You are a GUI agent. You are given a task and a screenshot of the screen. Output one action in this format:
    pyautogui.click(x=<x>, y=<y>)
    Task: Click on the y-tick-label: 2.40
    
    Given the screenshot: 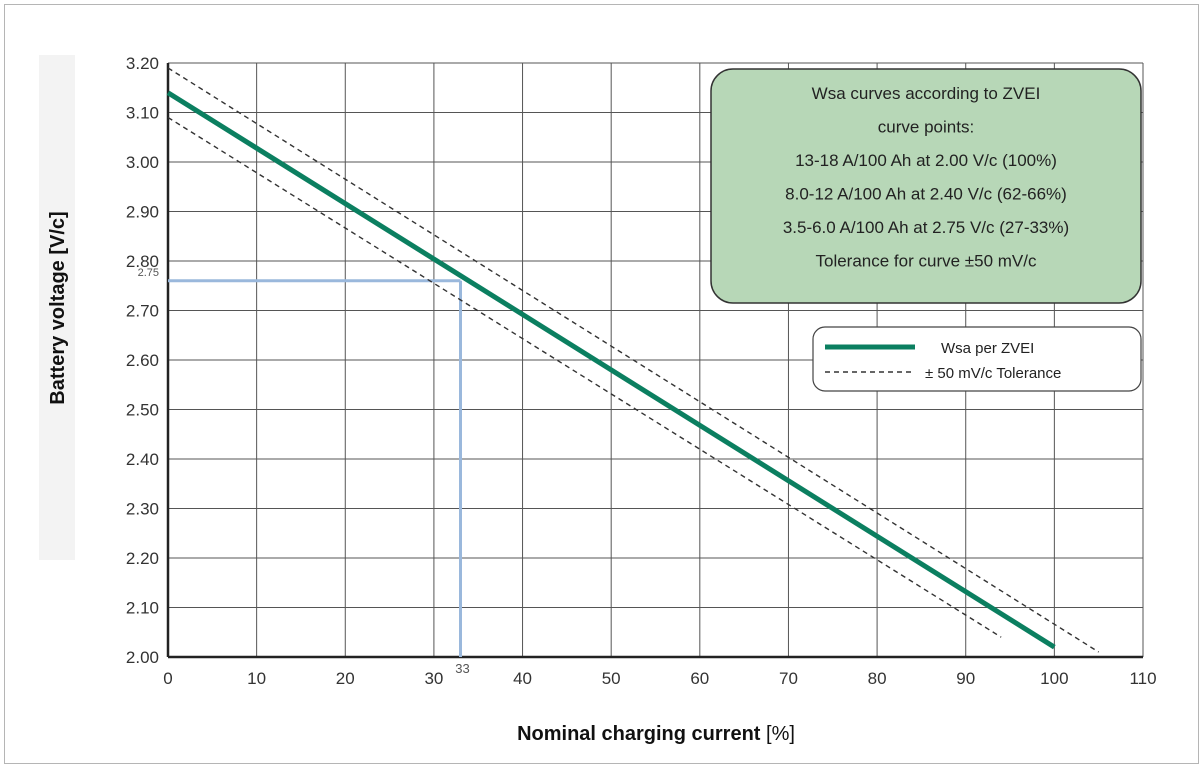 What is the action you would take?
    pyautogui.click(x=142, y=459)
    